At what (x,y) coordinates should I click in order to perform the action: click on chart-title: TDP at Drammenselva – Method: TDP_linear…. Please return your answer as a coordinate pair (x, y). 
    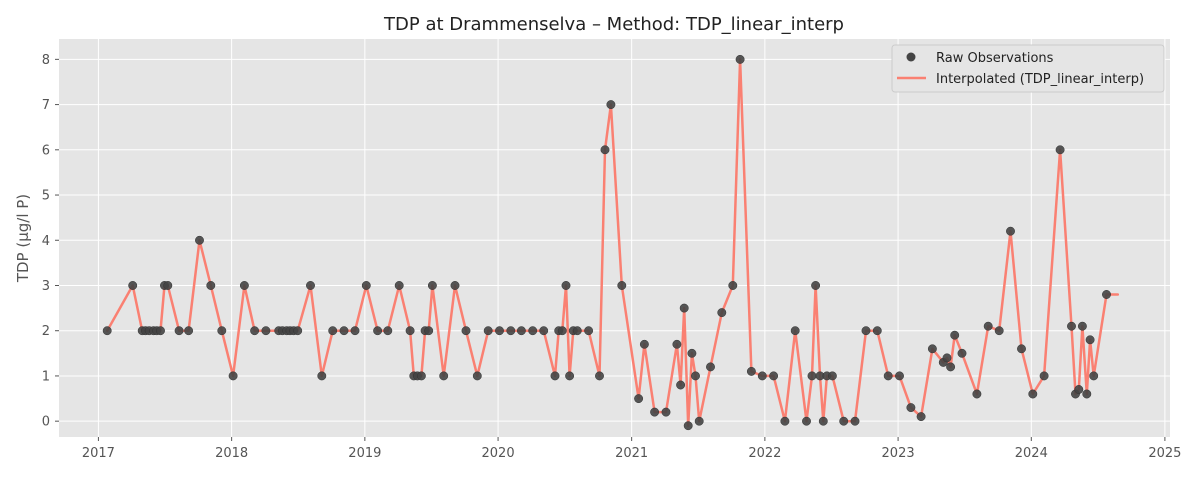
    Looking at the image, I should click on (613, 24).